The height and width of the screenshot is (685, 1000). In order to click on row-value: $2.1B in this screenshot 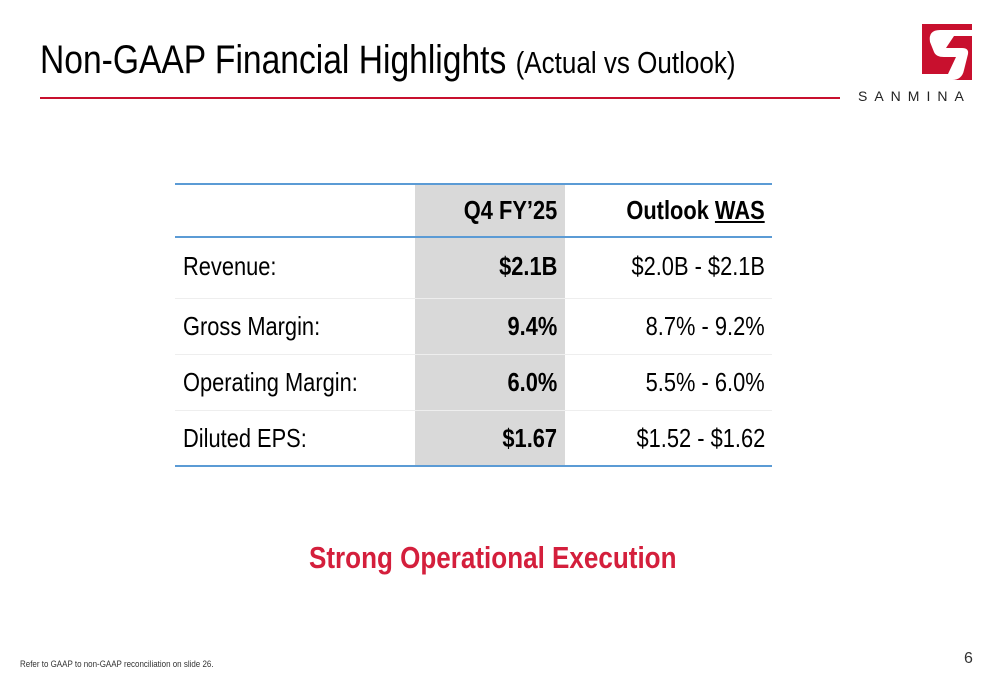, I will do `click(486, 266)`.